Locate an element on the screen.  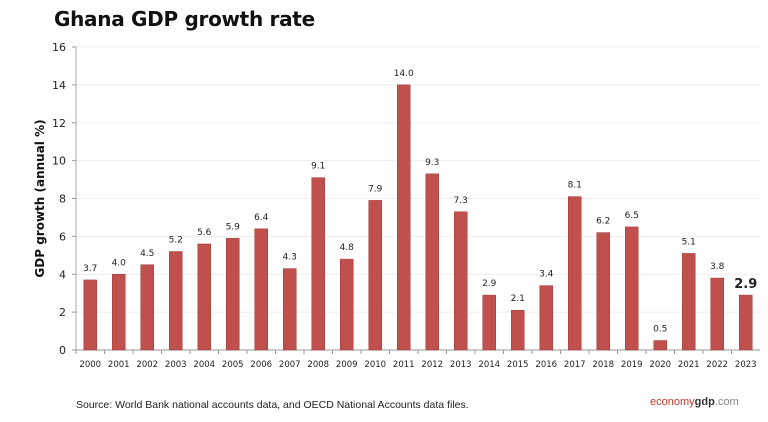
x-tick-label: 2017 is located at coordinates (575, 365).